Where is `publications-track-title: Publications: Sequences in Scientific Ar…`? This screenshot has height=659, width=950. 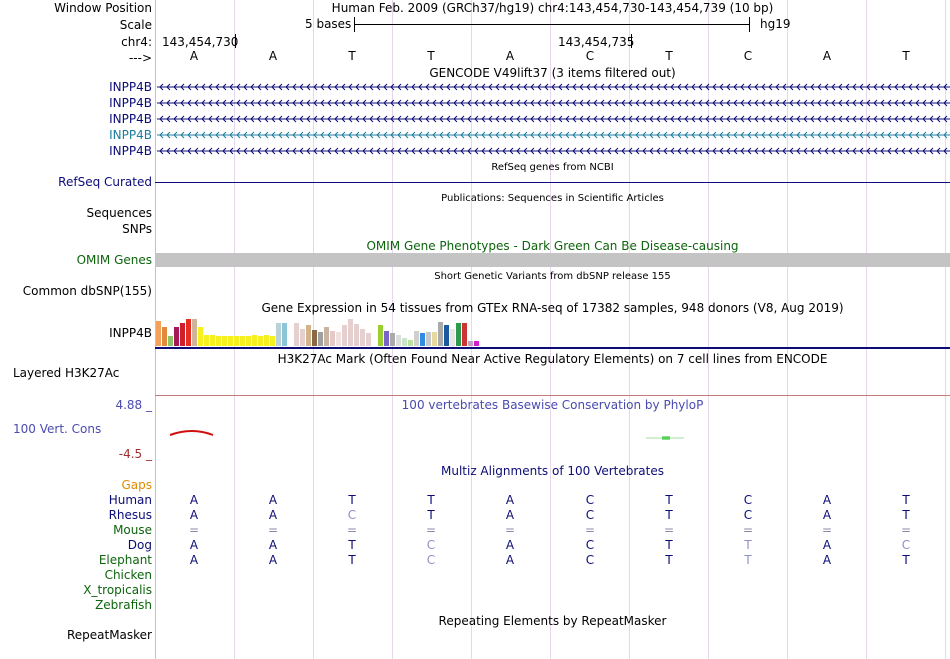 publications-track-title: Publications: Sequences in Scientific Ar… is located at coordinates (552, 198).